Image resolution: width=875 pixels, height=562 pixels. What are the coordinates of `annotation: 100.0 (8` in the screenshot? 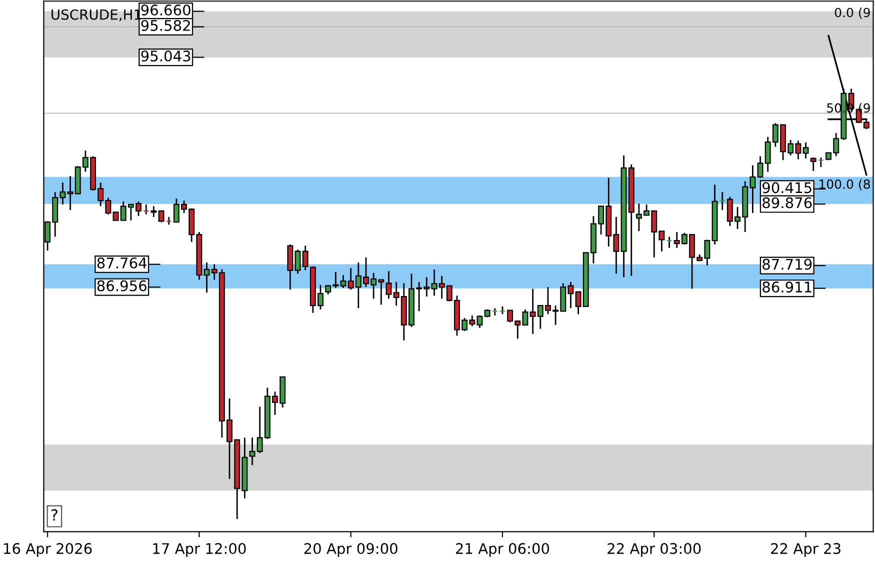 It's located at (845, 184).